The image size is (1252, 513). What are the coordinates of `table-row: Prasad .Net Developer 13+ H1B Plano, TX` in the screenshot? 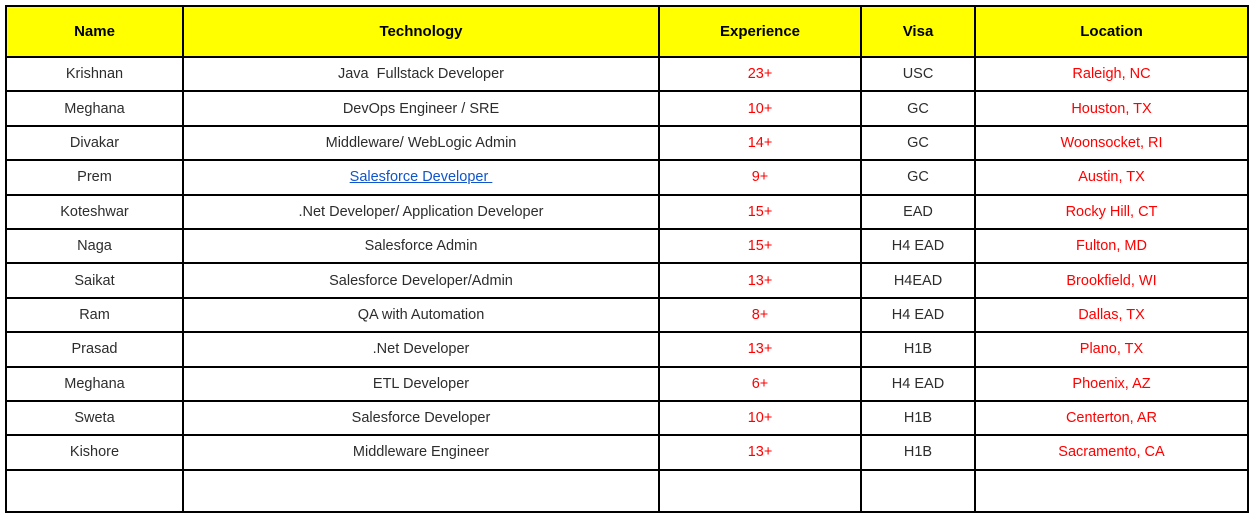 It's located at (627, 349).